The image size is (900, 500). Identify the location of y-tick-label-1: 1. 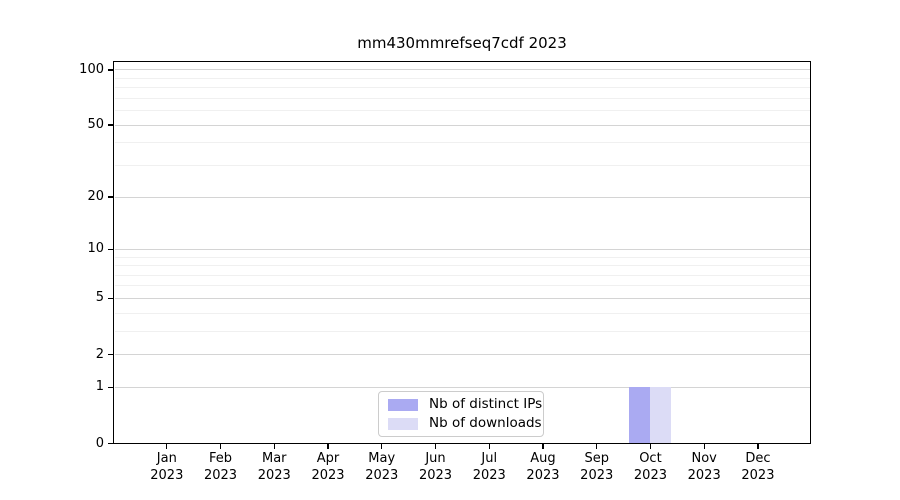
(99, 387).